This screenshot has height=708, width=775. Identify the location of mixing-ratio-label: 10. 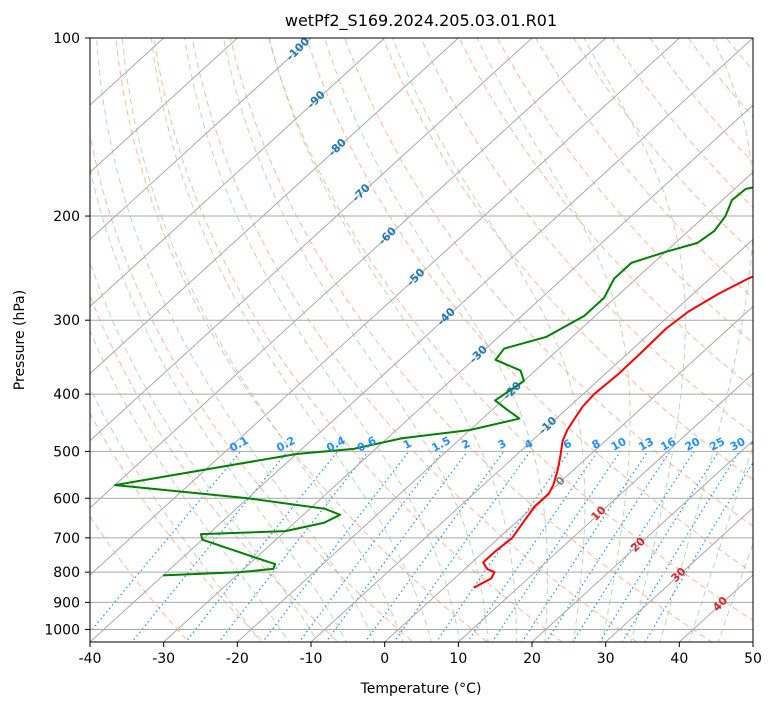
(619, 444).